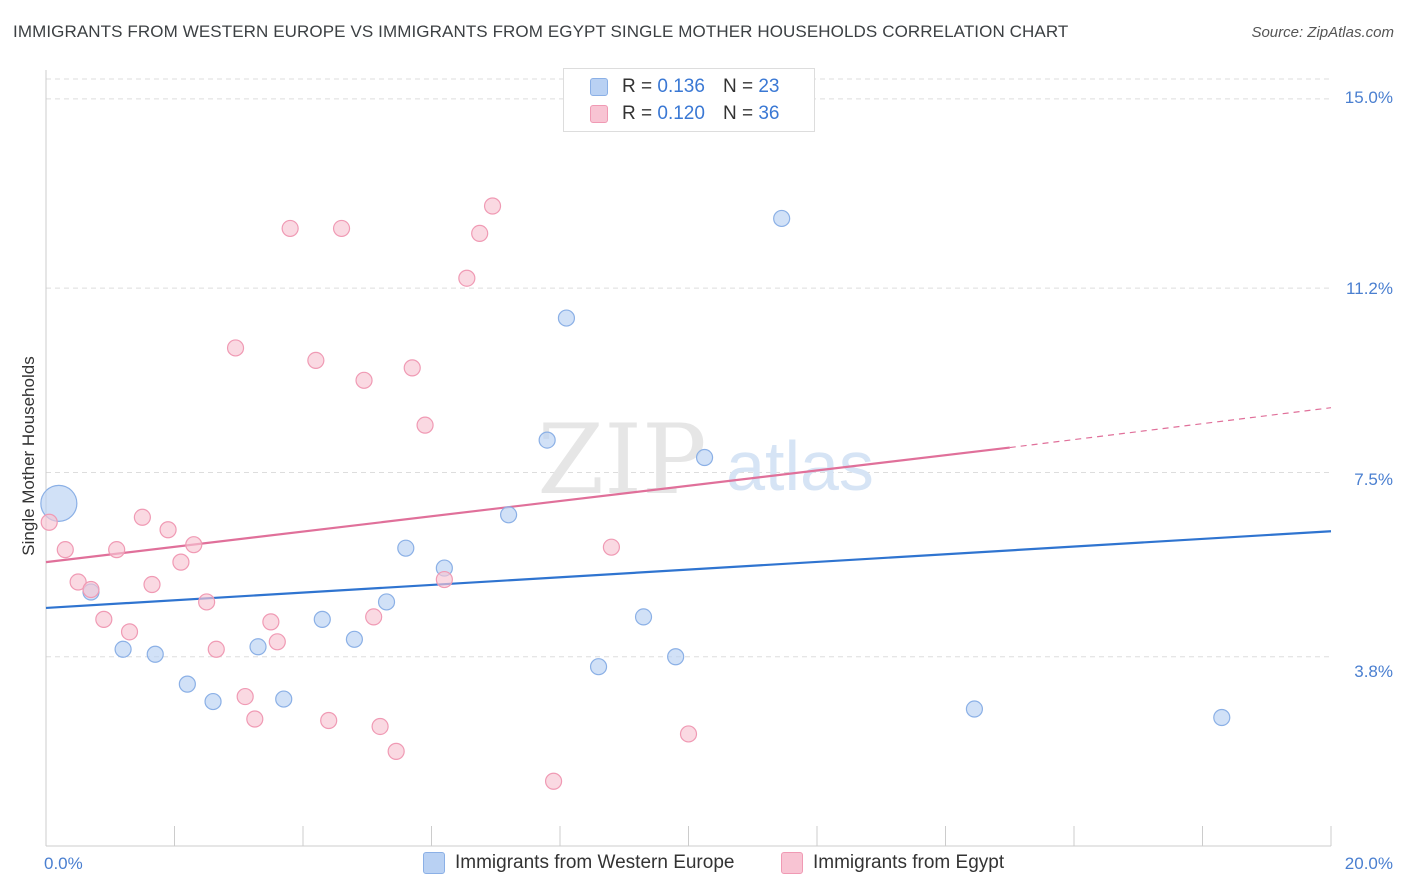 Image resolution: width=1406 pixels, height=892 pixels. Describe the element at coordinates (1369, 97) in the screenshot. I see `y-tick-label: 15.0%` at that location.